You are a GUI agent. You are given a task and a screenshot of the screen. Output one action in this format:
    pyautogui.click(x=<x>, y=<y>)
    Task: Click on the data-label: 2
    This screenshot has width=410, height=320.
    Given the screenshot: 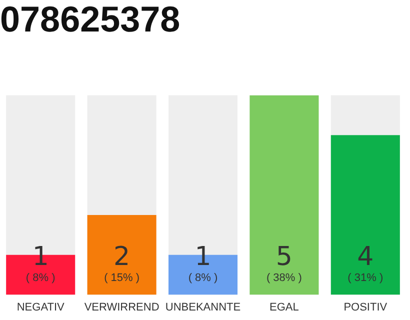 What is the action you would take?
    pyautogui.click(x=122, y=257)
    